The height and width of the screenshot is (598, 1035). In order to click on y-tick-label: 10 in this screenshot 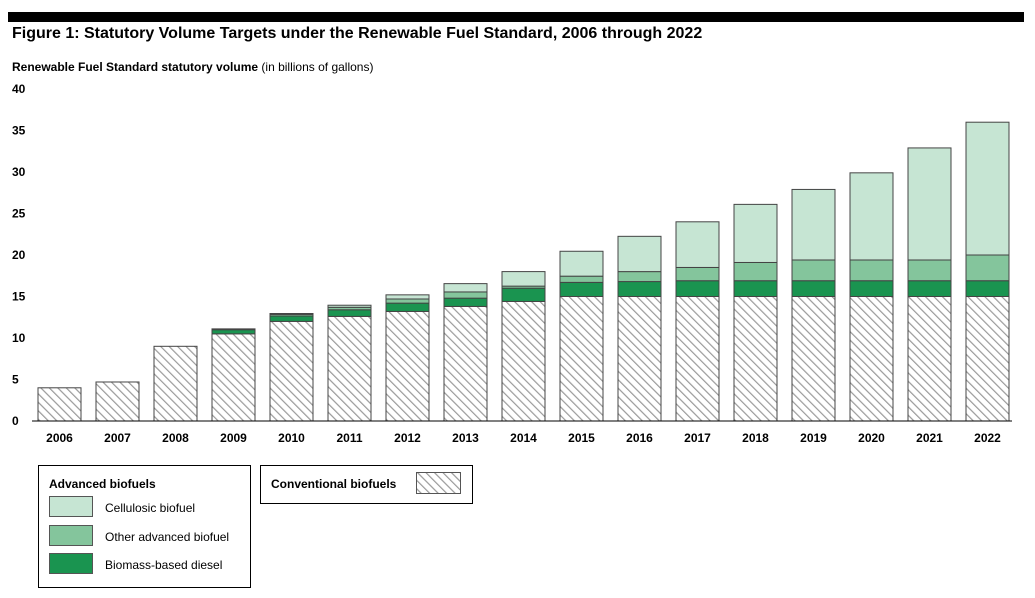, I will do `click(19, 338)`.